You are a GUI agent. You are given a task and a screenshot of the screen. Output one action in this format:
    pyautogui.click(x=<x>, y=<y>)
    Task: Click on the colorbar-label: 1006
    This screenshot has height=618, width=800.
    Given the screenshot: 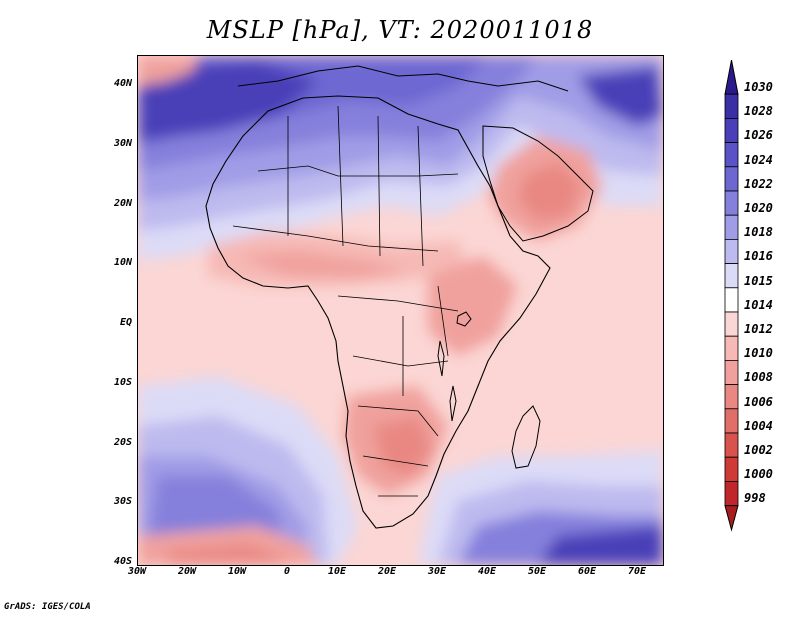 What is the action you would take?
    pyautogui.click(x=758, y=401)
    